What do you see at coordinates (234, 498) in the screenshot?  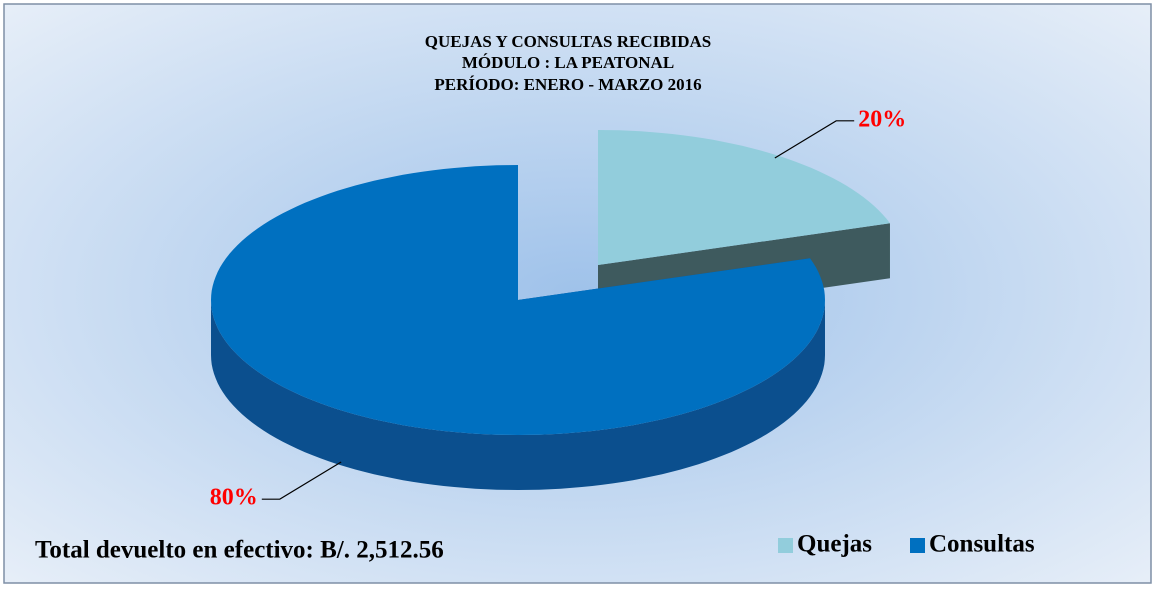 I see `data-label: 80%` at bounding box center [234, 498].